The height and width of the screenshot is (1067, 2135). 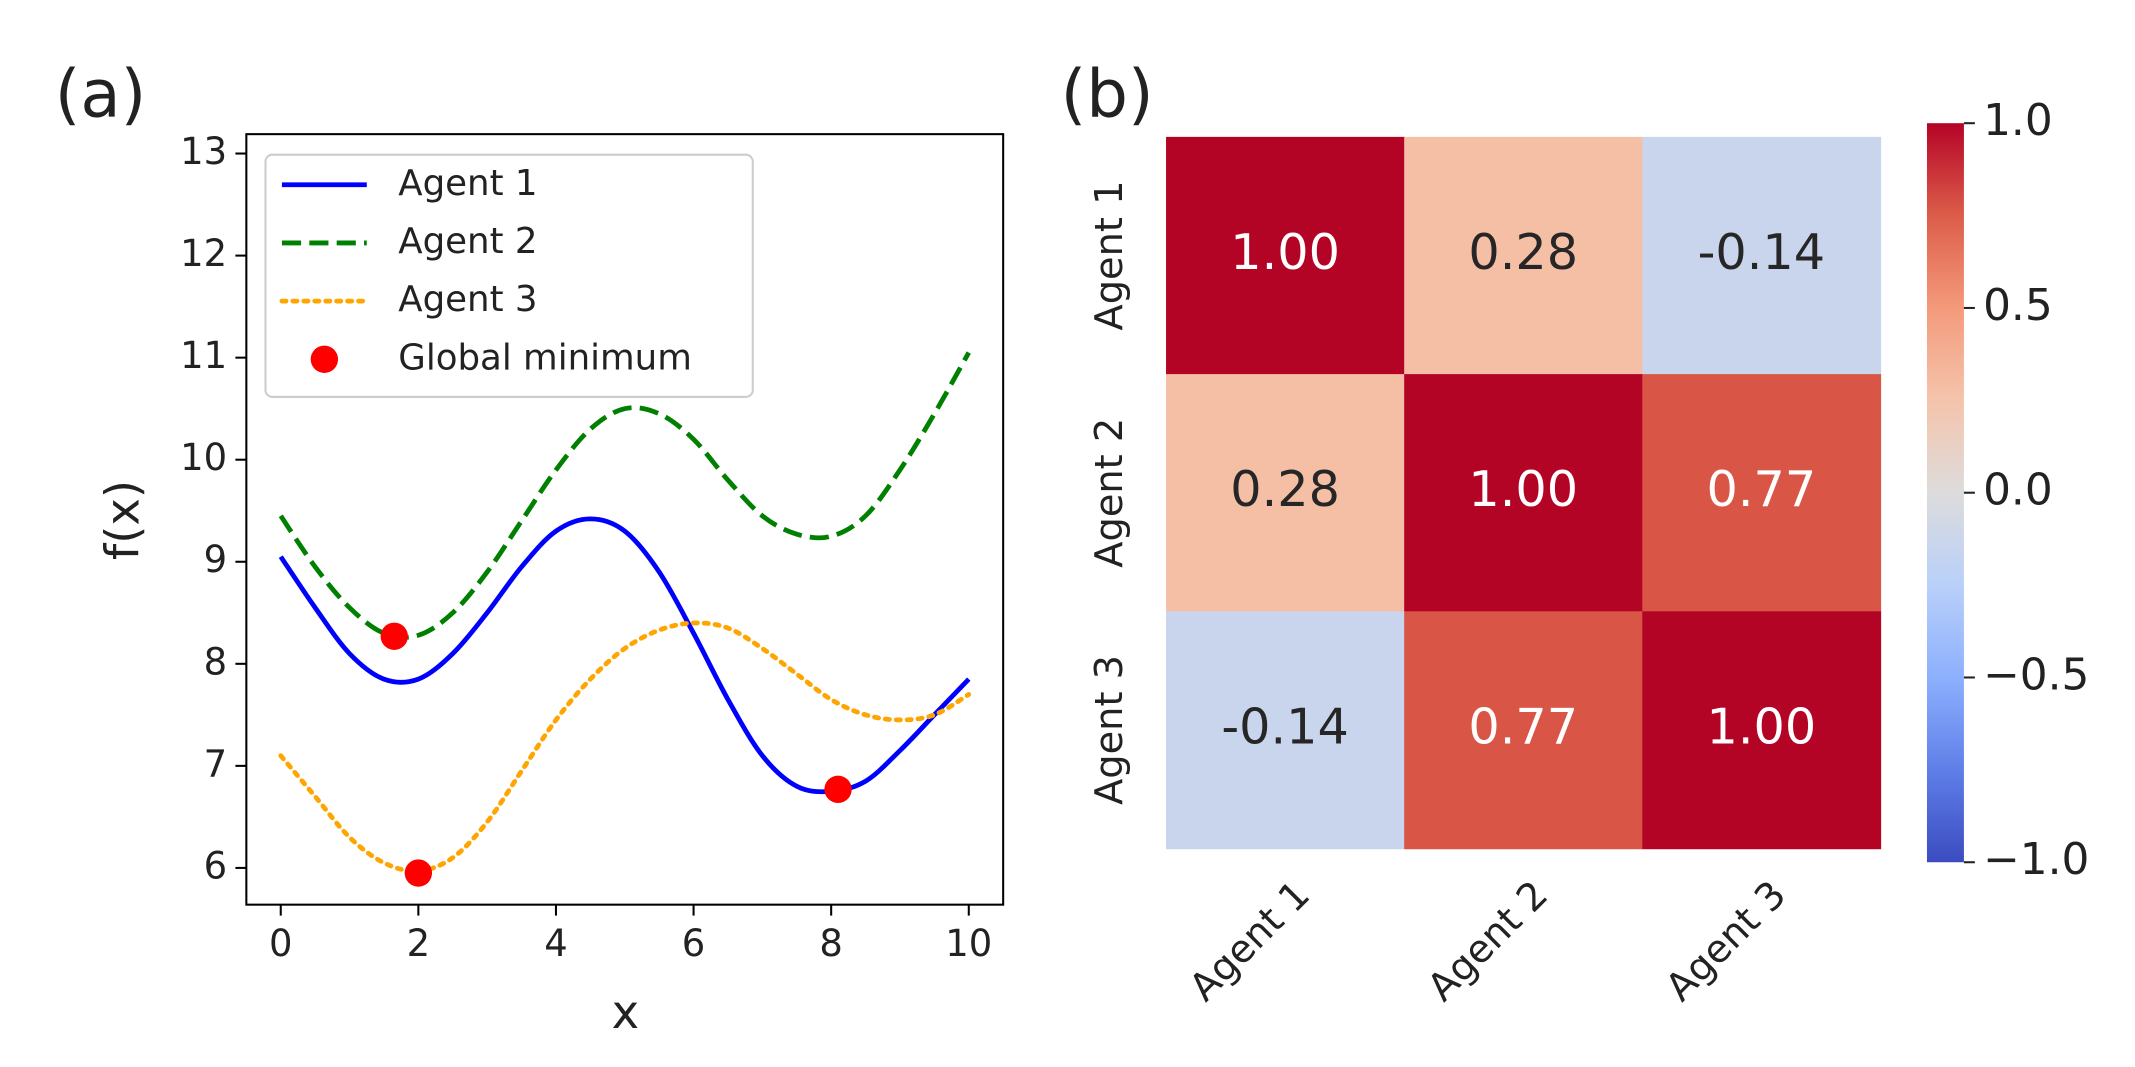 What do you see at coordinates (2036, 859) in the screenshot?
I see `colorbar-tick-label: −1.0` at bounding box center [2036, 859].